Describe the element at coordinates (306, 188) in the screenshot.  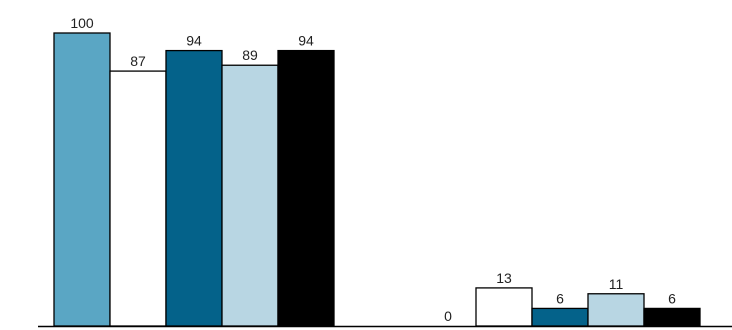
I see `bar-group1-series5` at that location.